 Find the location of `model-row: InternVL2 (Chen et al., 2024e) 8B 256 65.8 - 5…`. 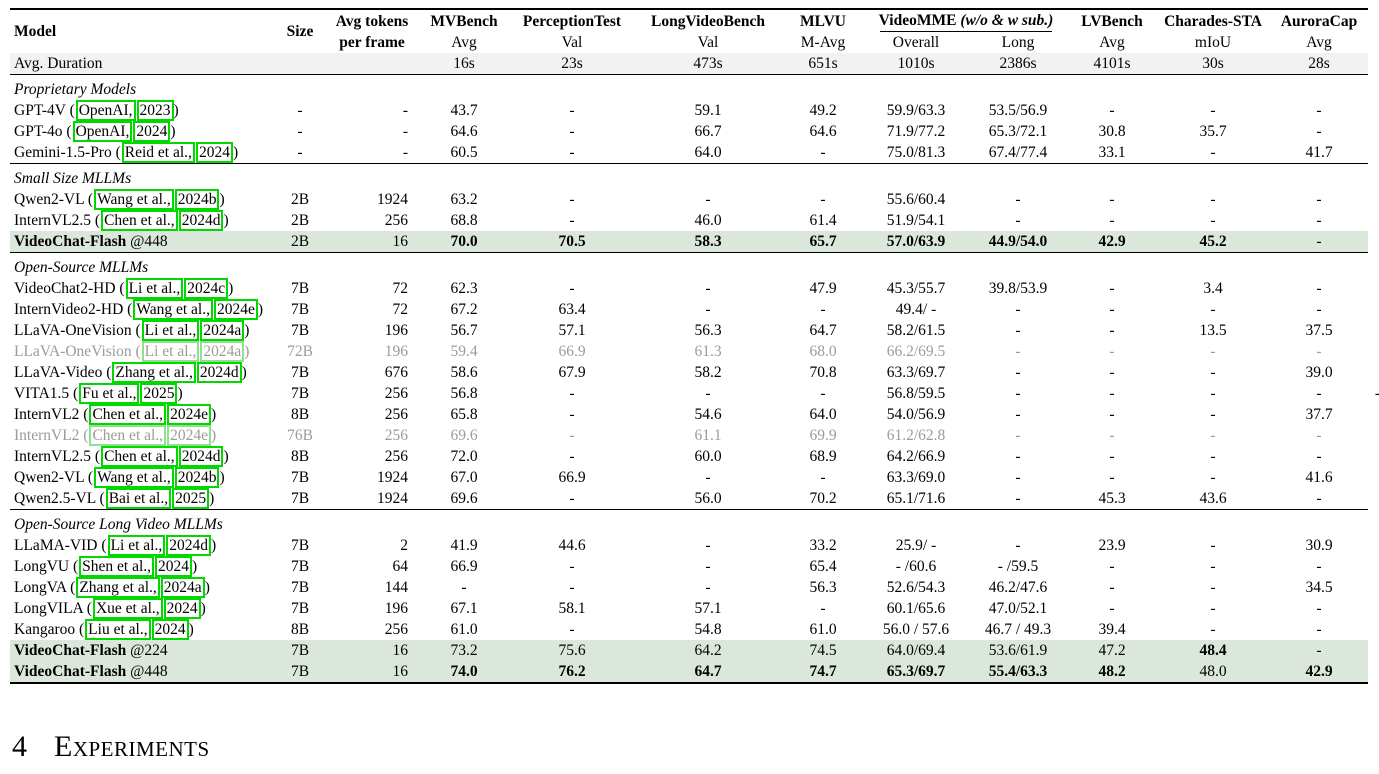

model-row: InternVL2 (Chen et al., 2024e) 8B 256 65.8 - 5… is located at coordinates (689, 414).